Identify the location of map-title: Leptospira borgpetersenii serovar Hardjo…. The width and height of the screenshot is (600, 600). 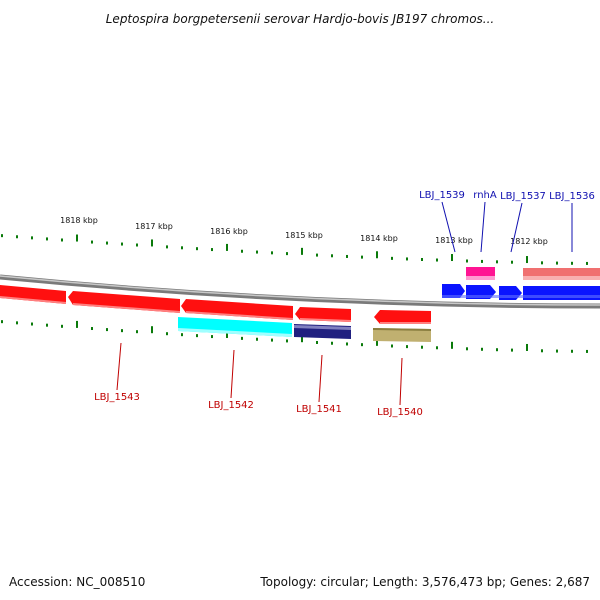
(300, 19).